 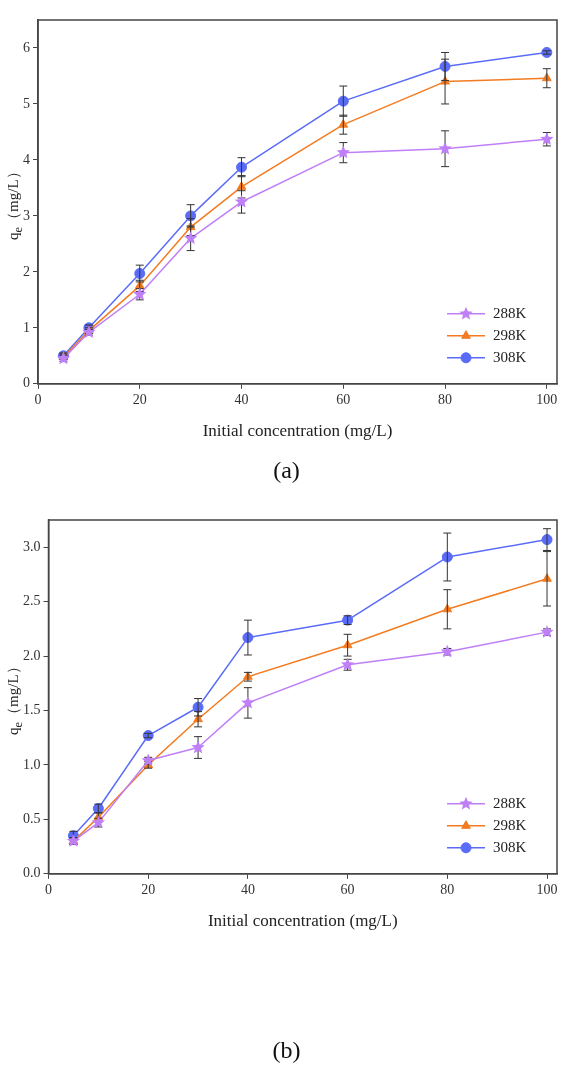 I want to click on text: (b), so click(x=286, y=1050).